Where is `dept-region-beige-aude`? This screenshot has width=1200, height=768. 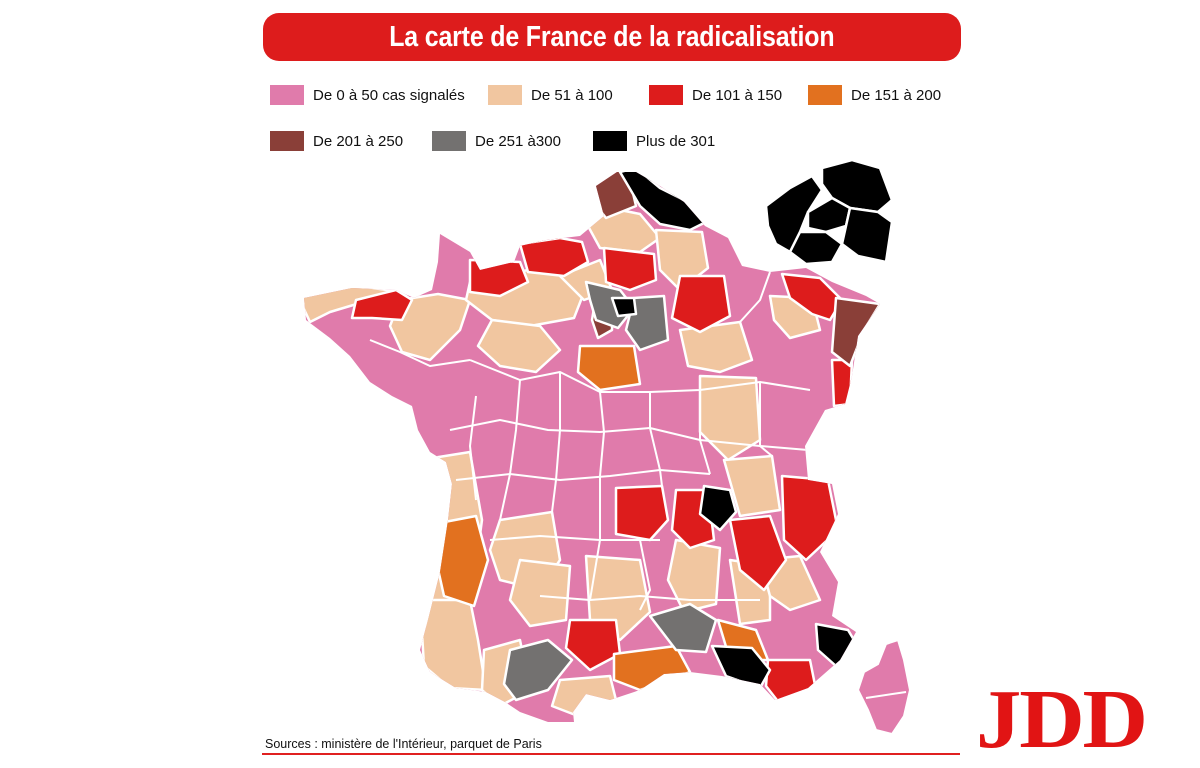
dept-region-beige-aude is located at coordinates (584, 696).